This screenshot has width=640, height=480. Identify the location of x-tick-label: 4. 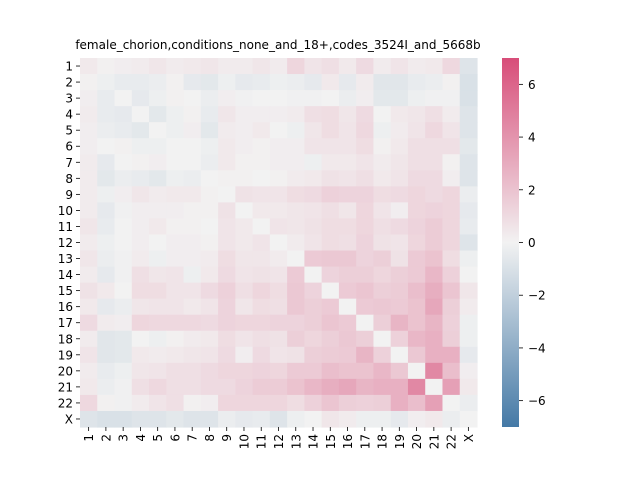
(141, 438).